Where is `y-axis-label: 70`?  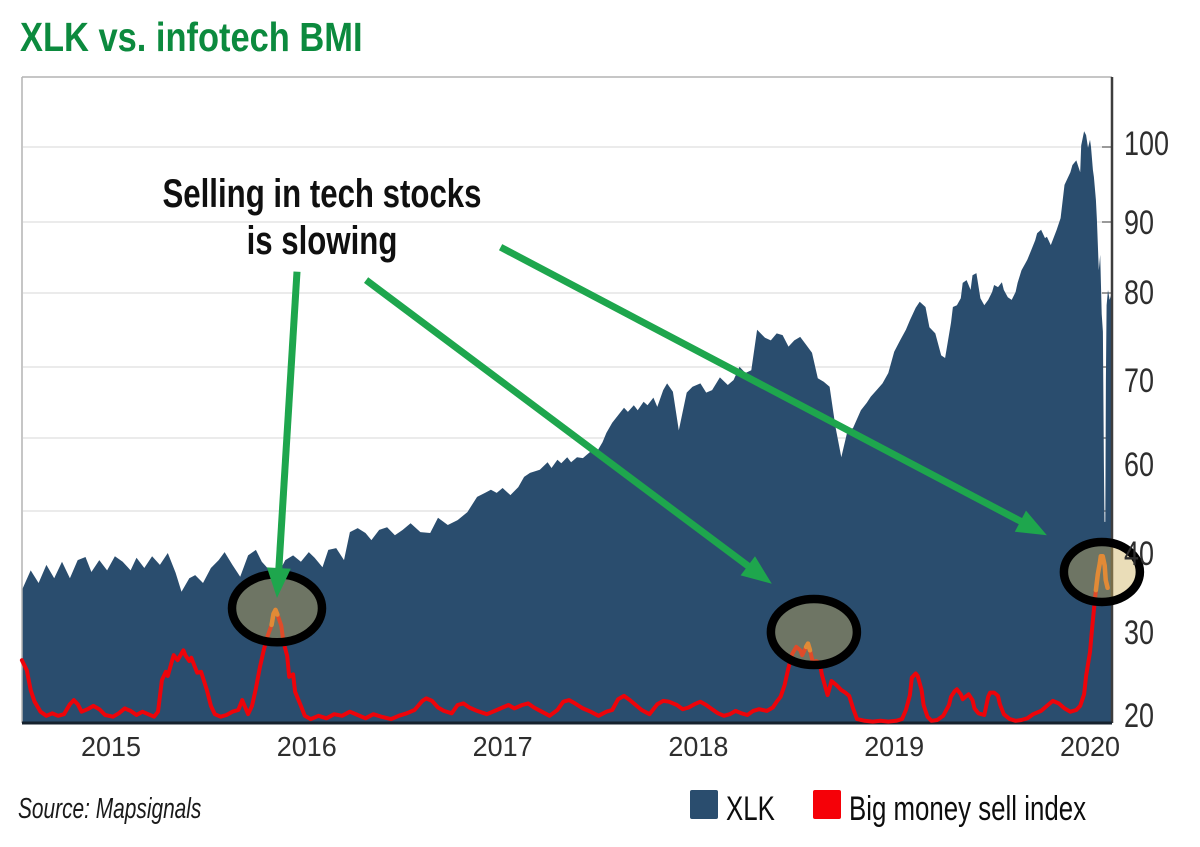 y-axis-label: 70 is located at coordinates (1139, 381).